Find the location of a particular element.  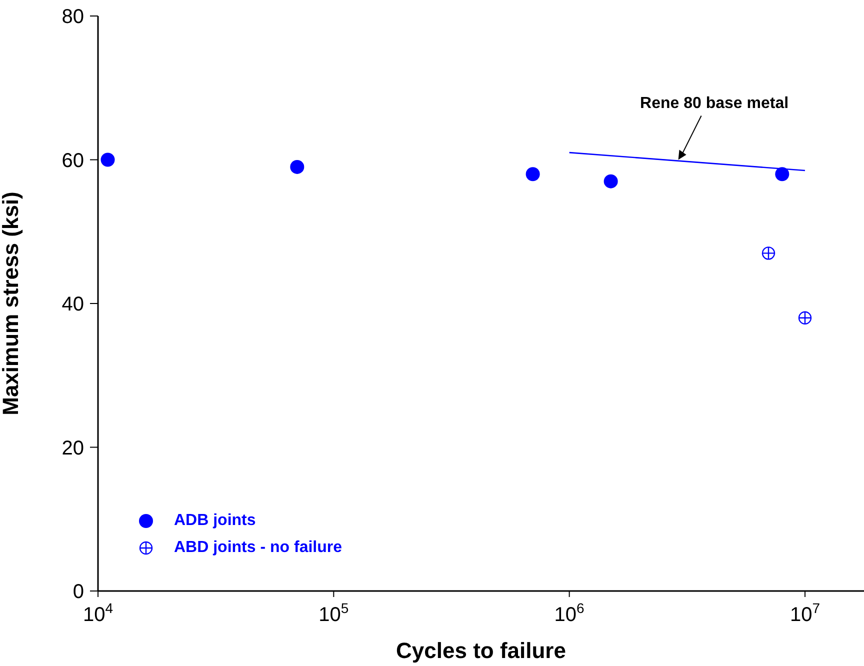

legend-label: ABD joints - no failure is located at coordinates (258, 547).